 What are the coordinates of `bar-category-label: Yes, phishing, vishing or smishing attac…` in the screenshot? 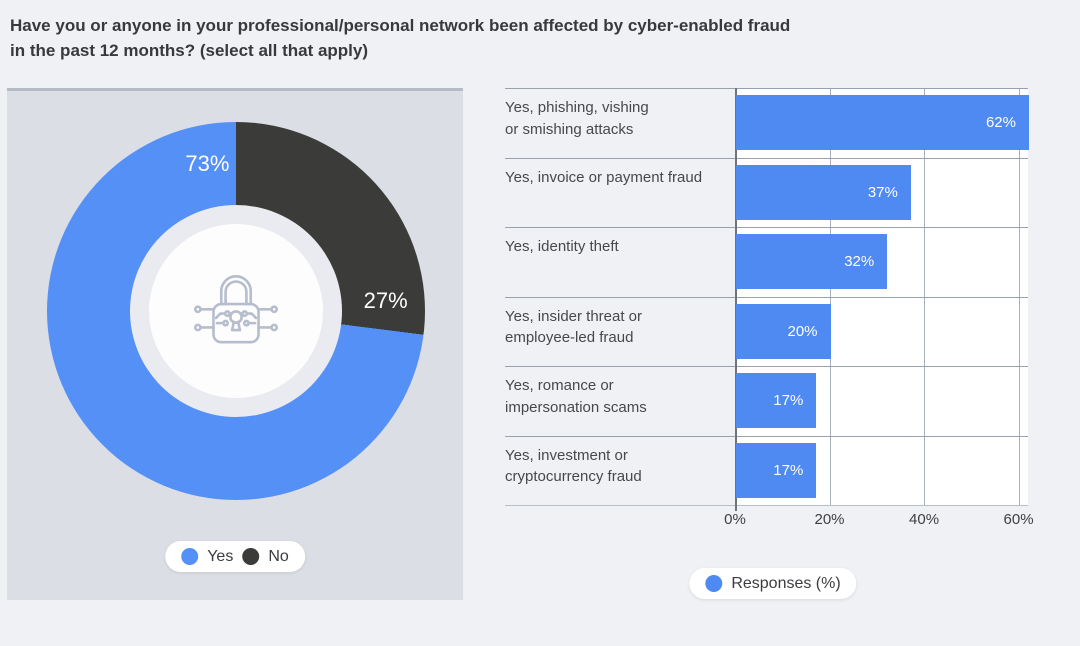 It's located at (577, 118).